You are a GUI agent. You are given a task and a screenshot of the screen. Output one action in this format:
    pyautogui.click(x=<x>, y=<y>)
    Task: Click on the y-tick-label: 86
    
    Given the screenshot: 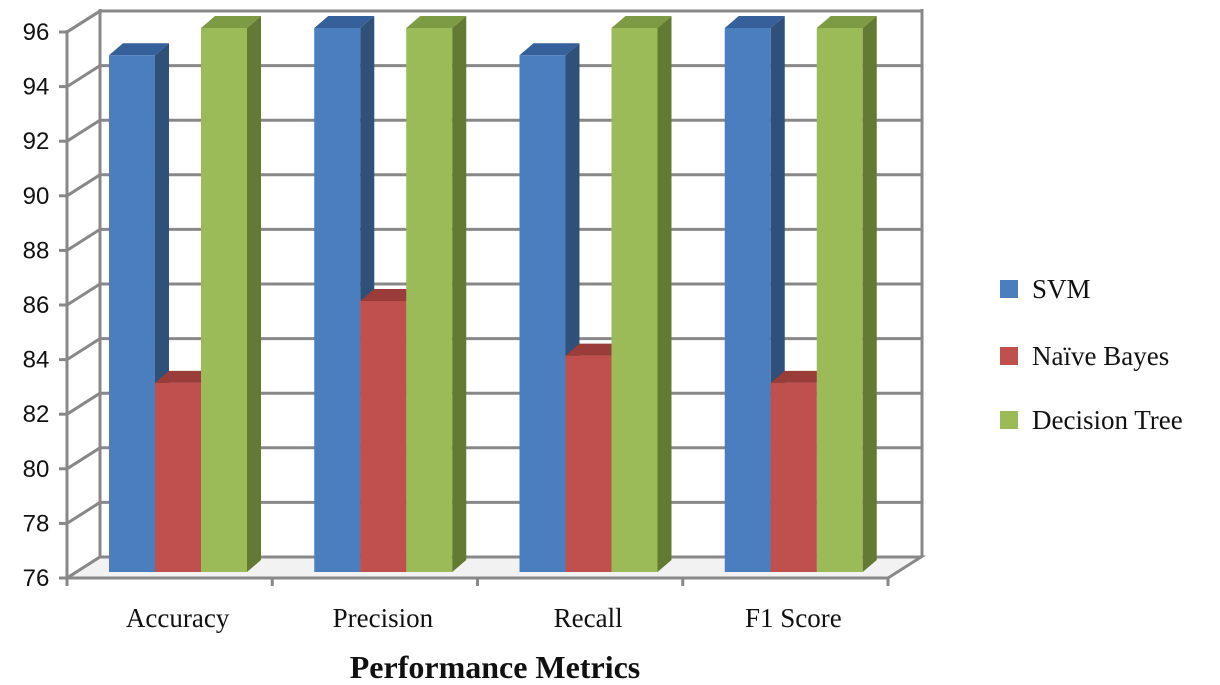 What is the action you would take?
    pyautogui.click(x=36, y=305)
    